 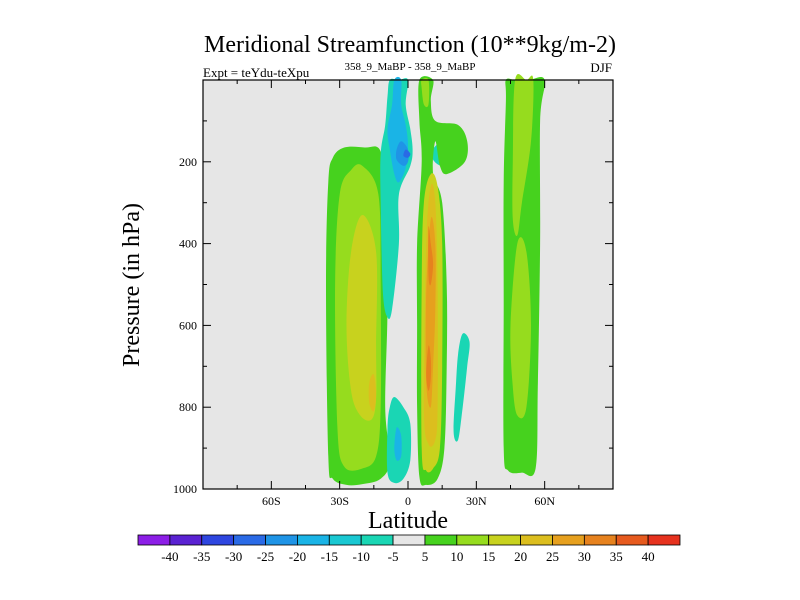 I want to click on y-tick-label: 200, so click(x=188, y=162).